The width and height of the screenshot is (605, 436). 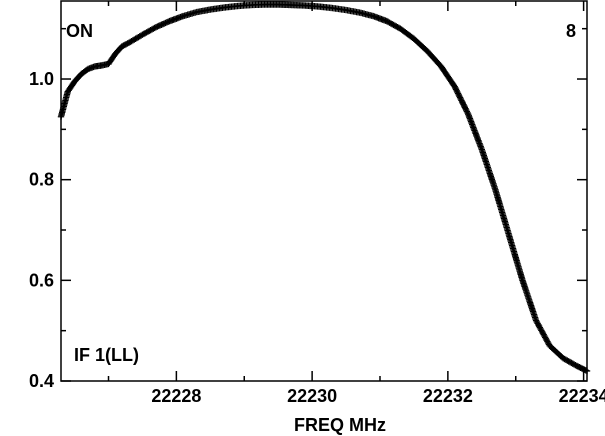 What do you see at coordinates (41, 79) in the screenshot?
I see `y-tick-label: 1.0` at bounding box center [41, 79].